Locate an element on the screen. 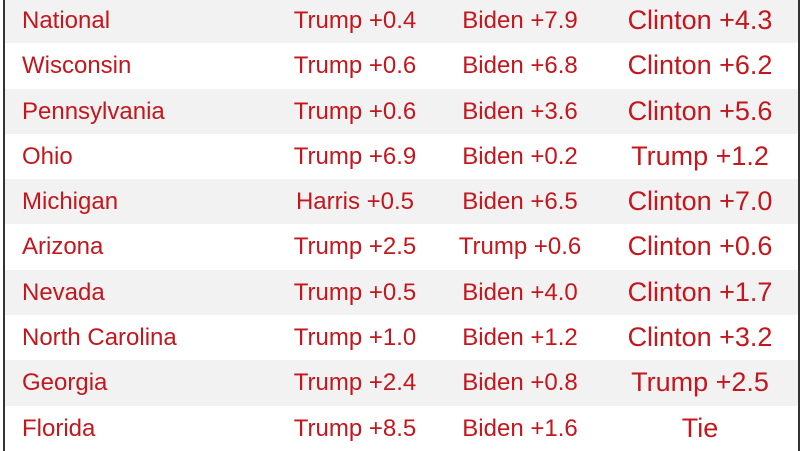  region-name: Wisconsin is located at coordinates (77, 66).